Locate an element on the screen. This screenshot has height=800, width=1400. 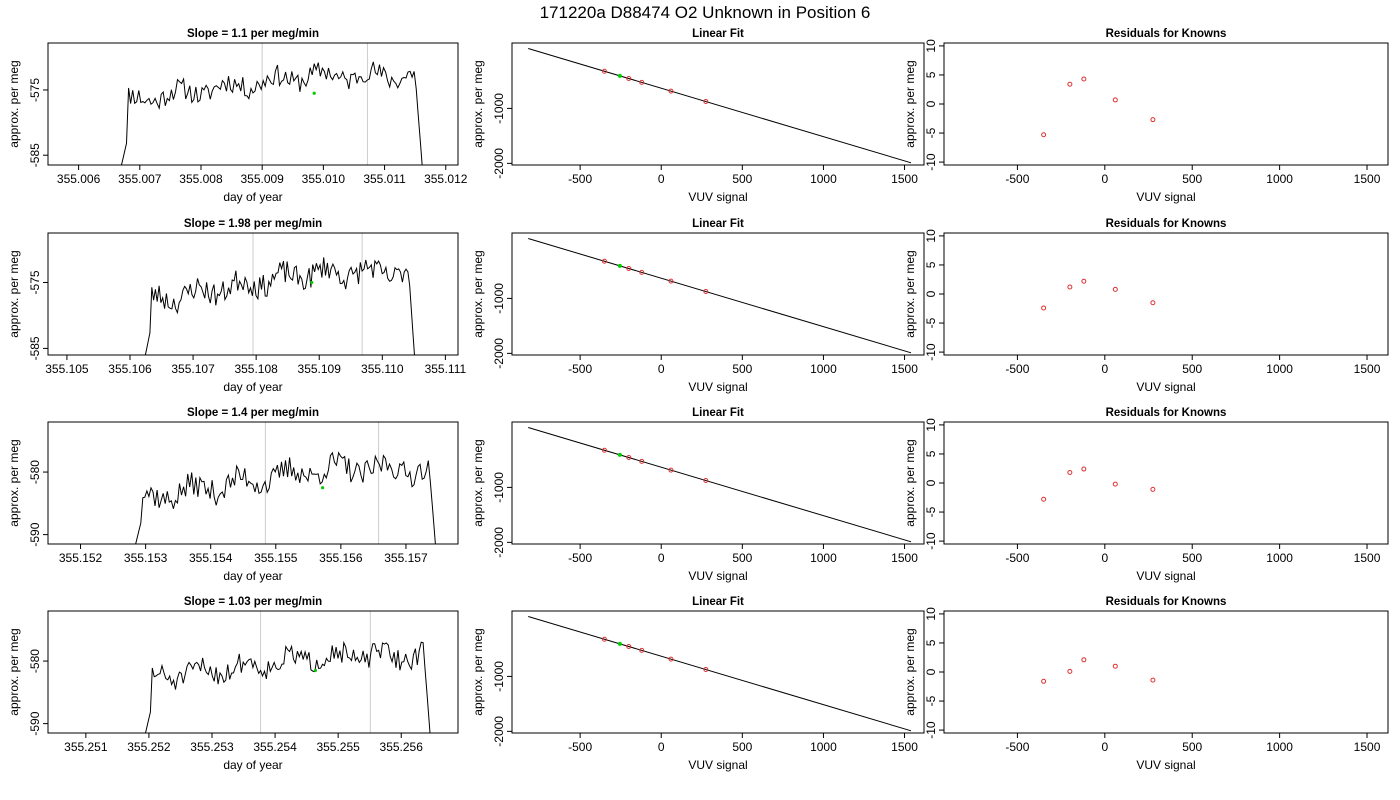
x-tick-label: 355.251 is located at coordinates (86, 747).